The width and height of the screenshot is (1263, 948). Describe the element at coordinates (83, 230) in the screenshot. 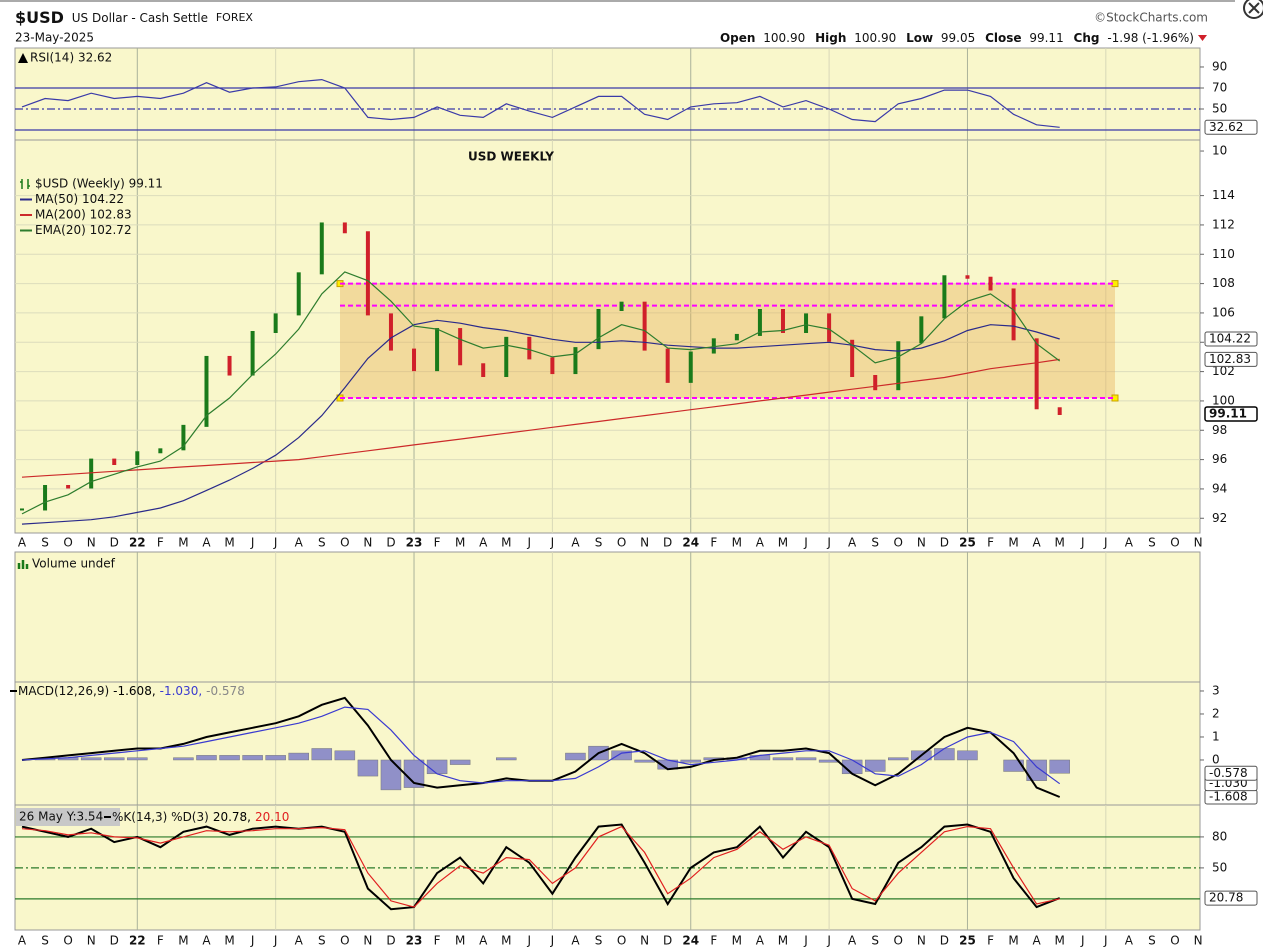

I see `legend-entry: EMA(20) 102.72` at that location.